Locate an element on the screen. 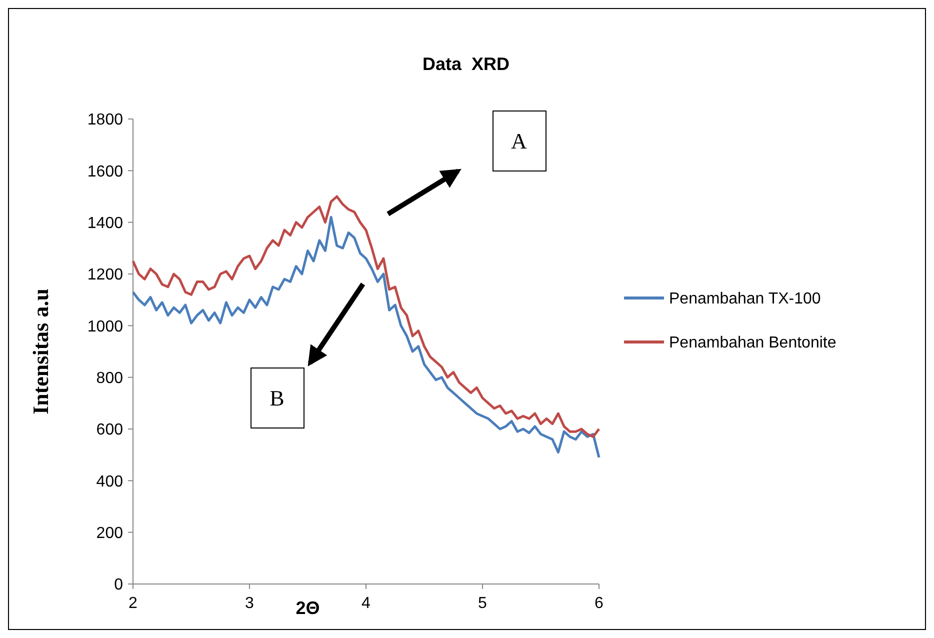 This screenshot has height=638, width=934. x-axis-title: 2Θ is located at coordinates (308, 608).